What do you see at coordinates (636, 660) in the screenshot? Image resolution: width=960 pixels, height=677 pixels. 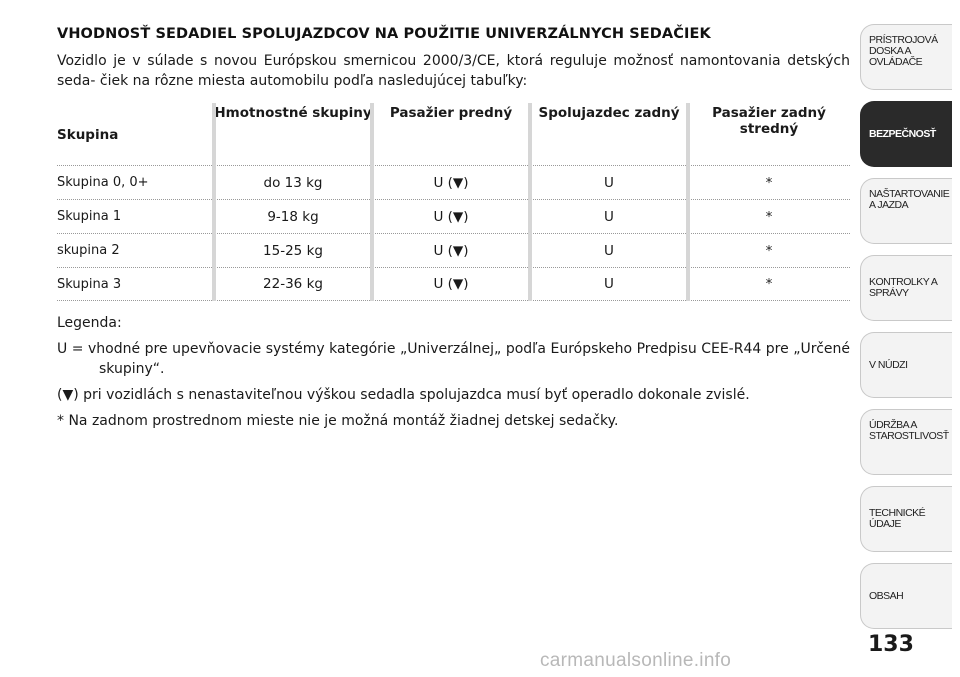 I see `watermark: carmanualsonline.info` at bounding box center [636, 660].